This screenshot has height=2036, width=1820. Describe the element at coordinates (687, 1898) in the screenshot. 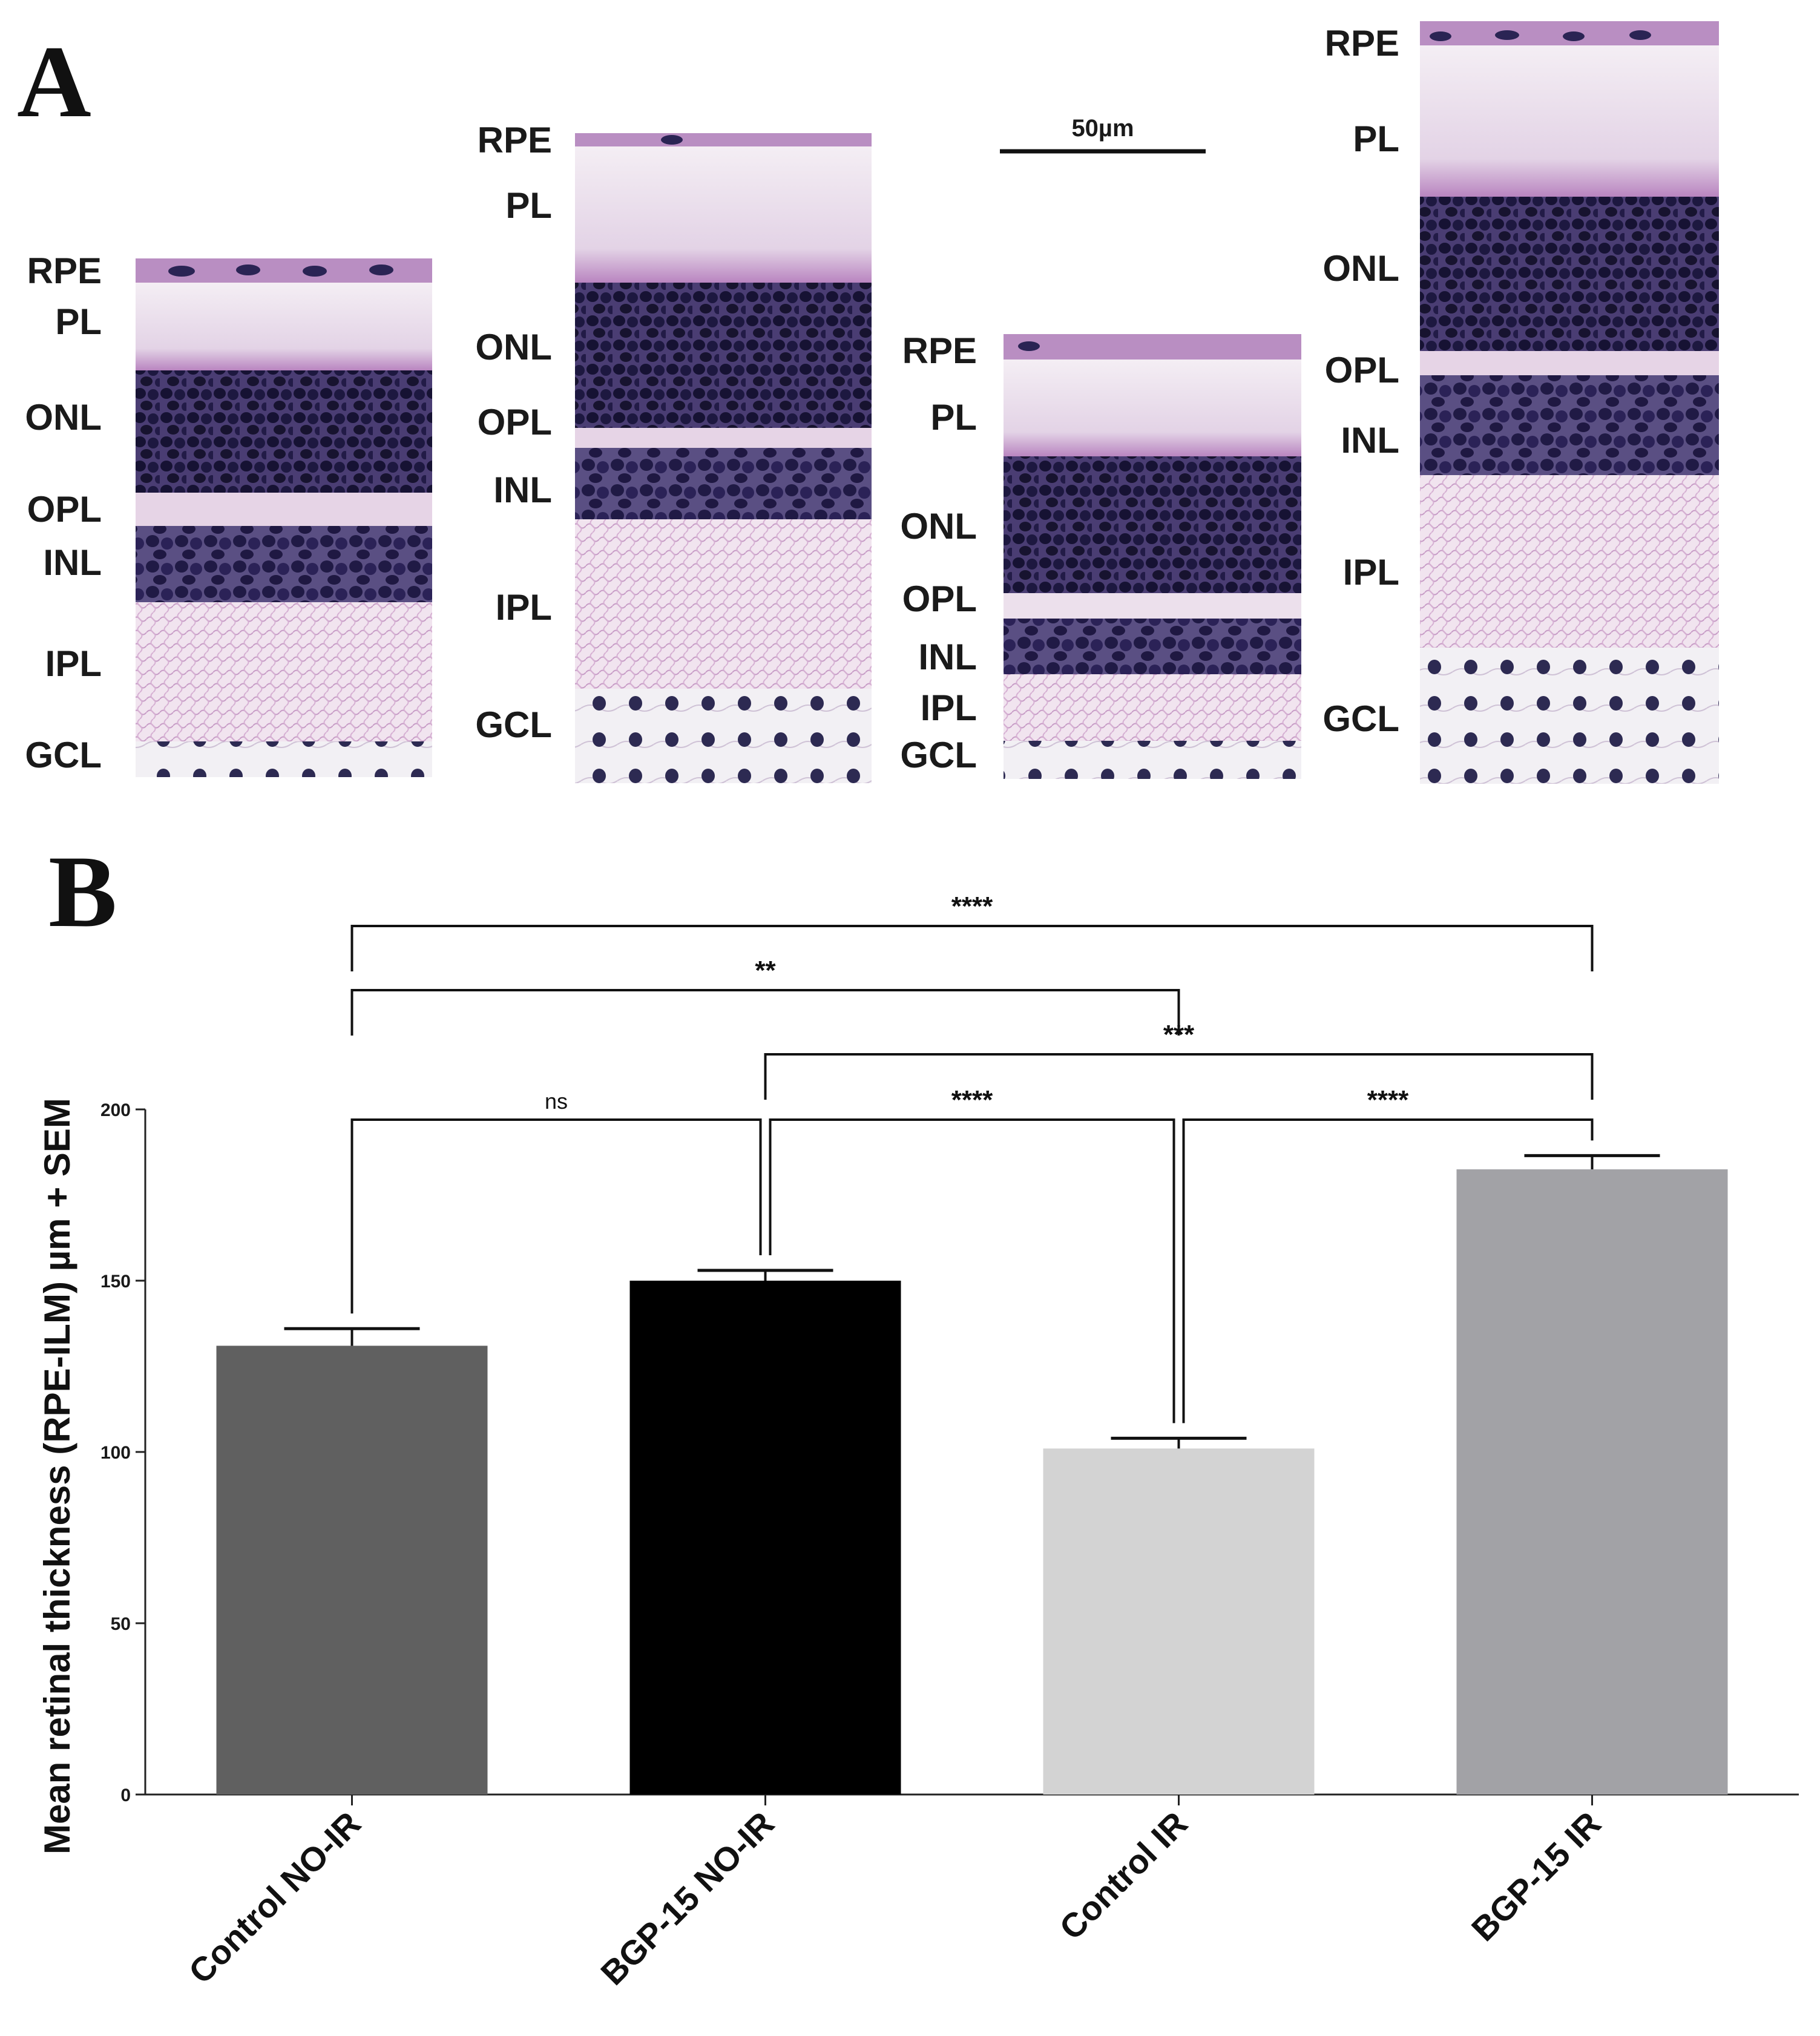

I see `x-tick-label: BGP-15 NO-IR` at that location.